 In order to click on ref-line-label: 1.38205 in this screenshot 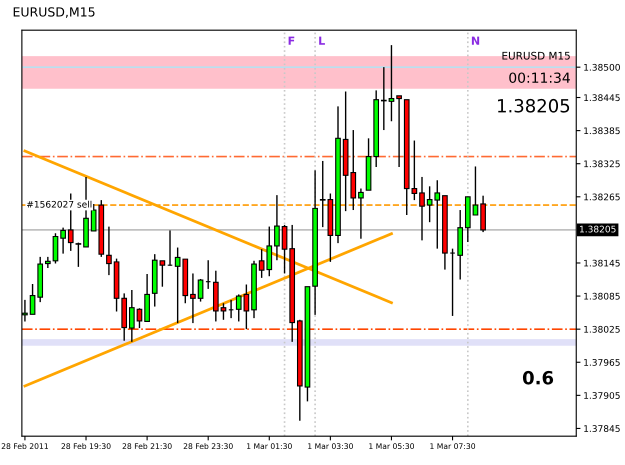, I will do `click(598, 229)`.